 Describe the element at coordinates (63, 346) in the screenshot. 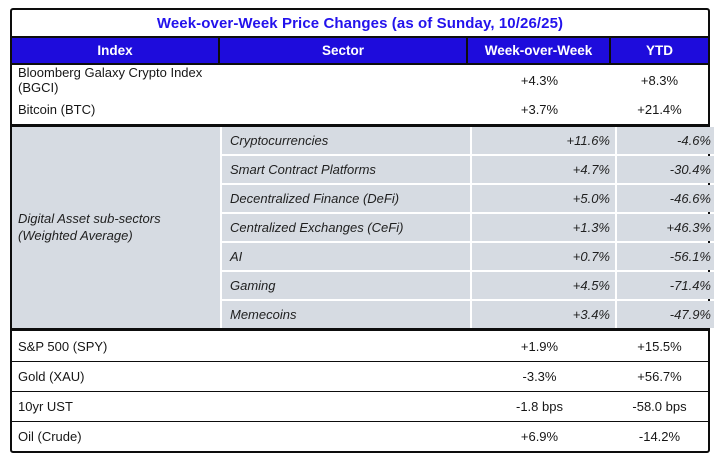

I see `index-label: S&P 500 (SPY)` at that location.